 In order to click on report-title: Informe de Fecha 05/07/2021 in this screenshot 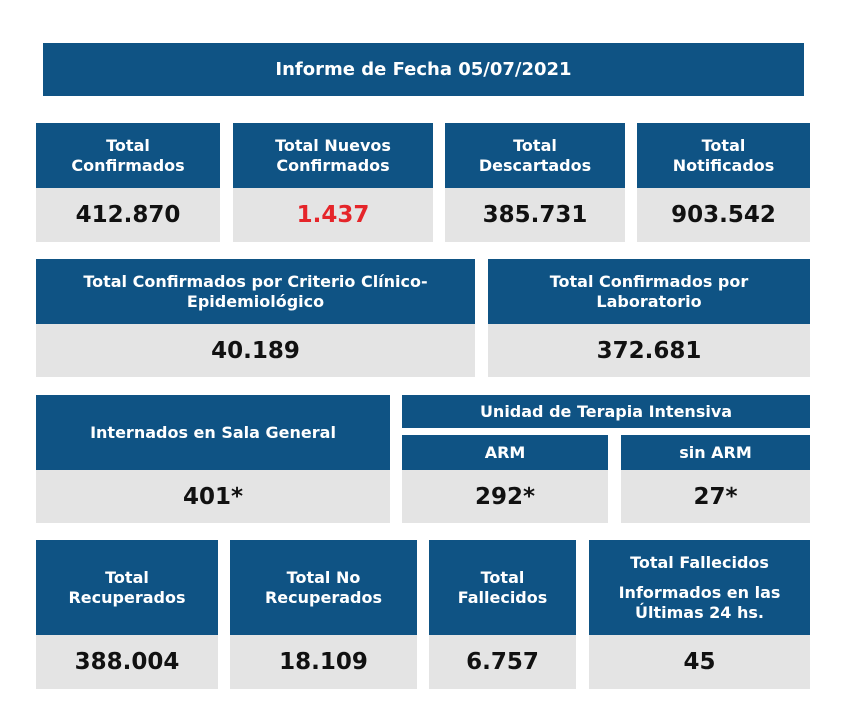, I will do `click(423, 69)`.